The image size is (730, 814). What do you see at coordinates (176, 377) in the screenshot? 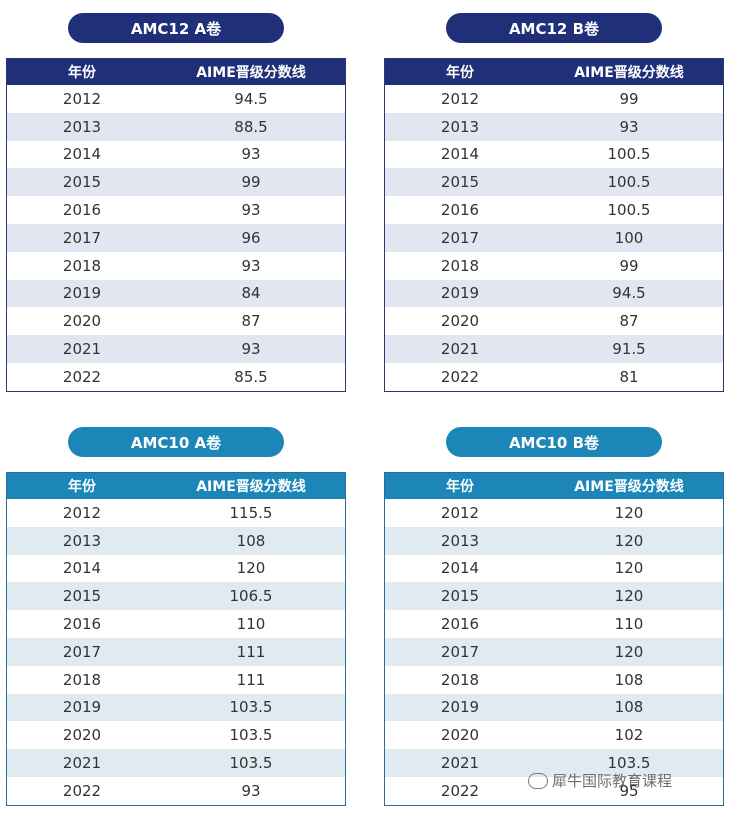
I see `table-row: 2022 85.5` at bounding box center [176, 377].